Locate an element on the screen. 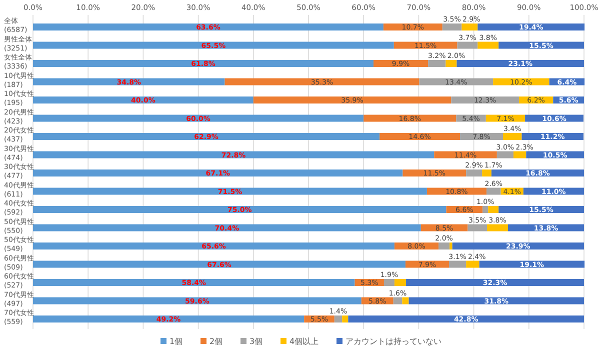 The image size is (600, 352). legend-label: 2個 is located at coordinates (216, 341).